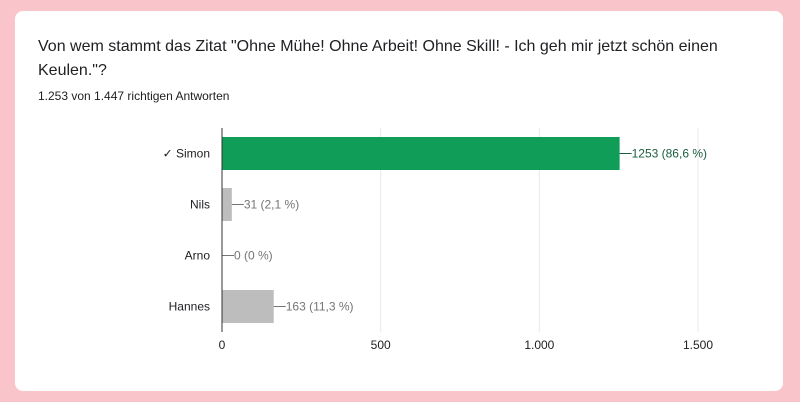 The image size is (800, 402). What do you see at coordinates (189, 307) in the screenshot?
I see `category-label: Hannes` at bounding box center [189, 307].